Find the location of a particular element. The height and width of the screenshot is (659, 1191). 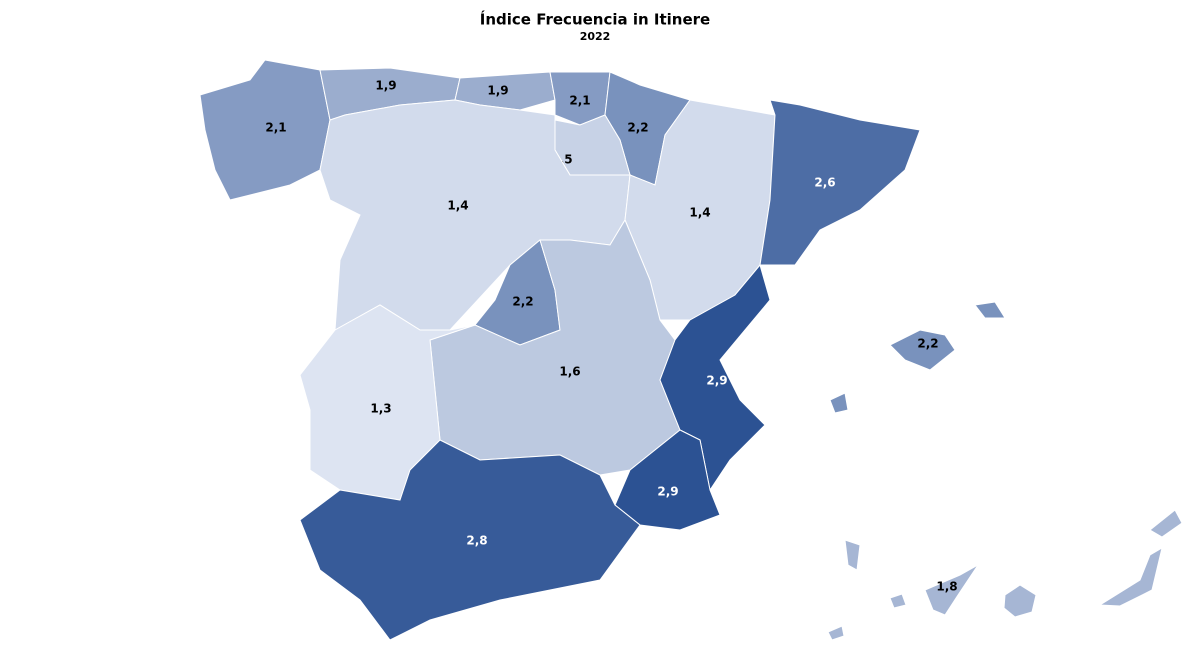

map-subtitle: 2022 is located at coordinates (595, 36).